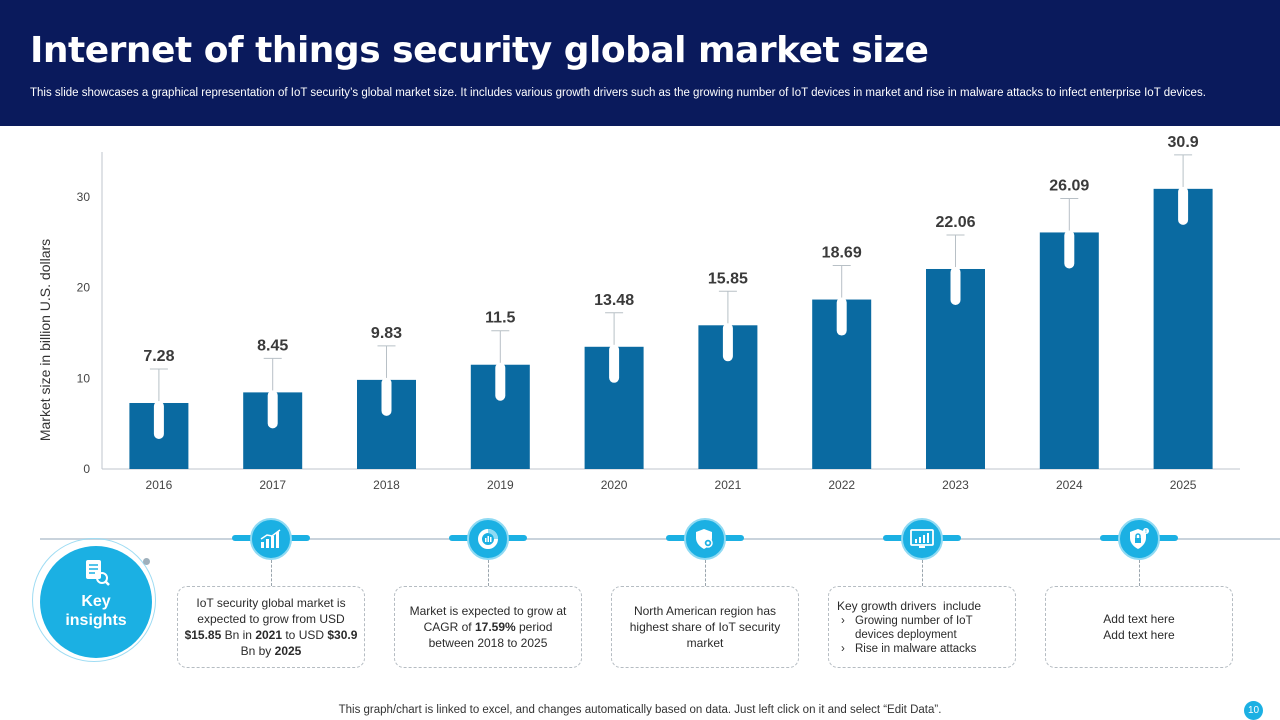  I want to click on card-1-text-d: Bn by, so click(257, 651).